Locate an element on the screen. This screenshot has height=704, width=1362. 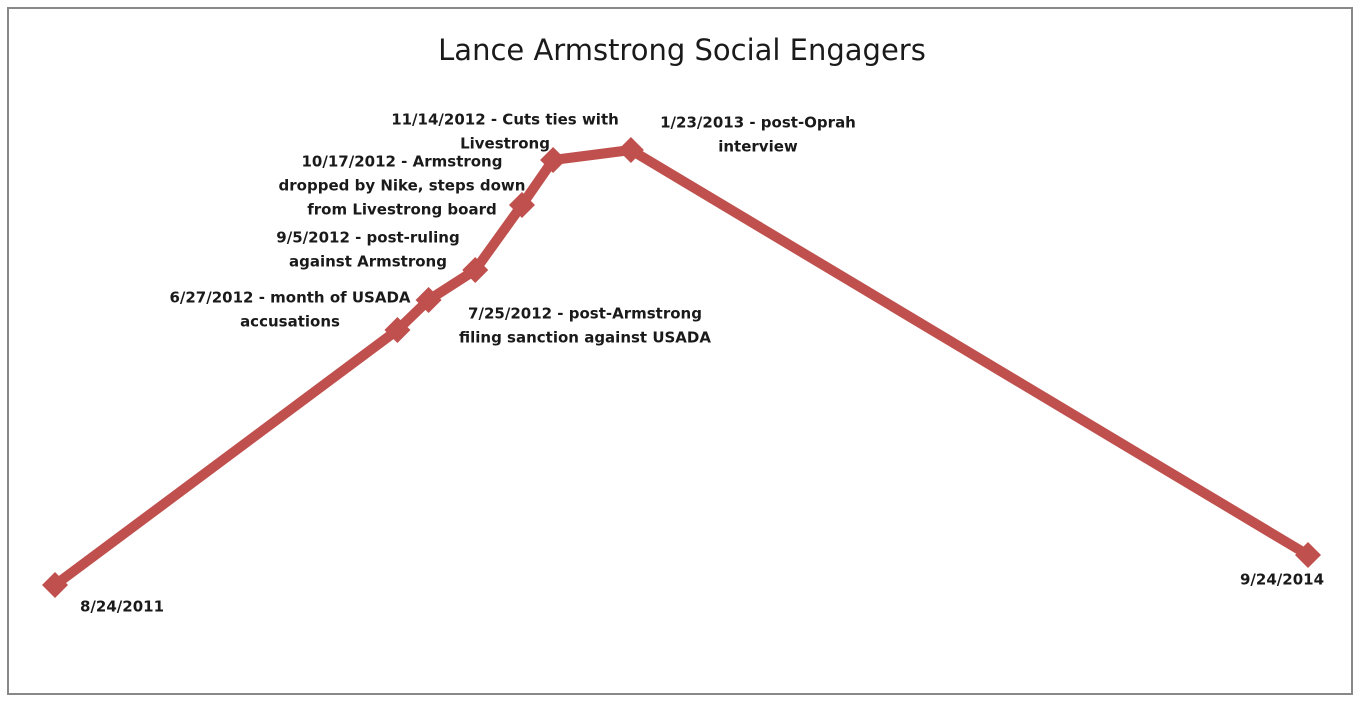
annotation: interview is located at coordinates (758, 147).